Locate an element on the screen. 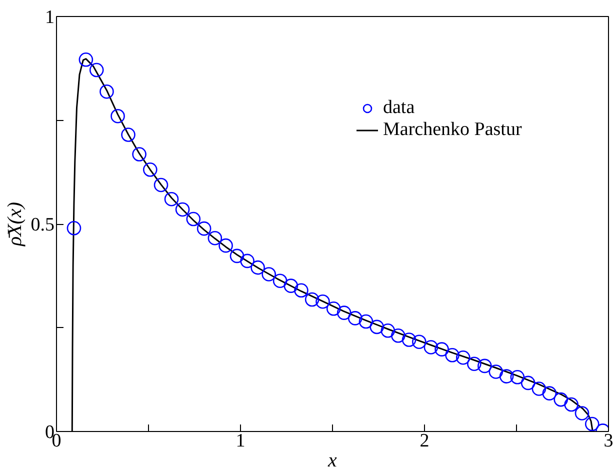 The image size is (614, 474). x-axis-title: x is located at coordinates (332, 461).